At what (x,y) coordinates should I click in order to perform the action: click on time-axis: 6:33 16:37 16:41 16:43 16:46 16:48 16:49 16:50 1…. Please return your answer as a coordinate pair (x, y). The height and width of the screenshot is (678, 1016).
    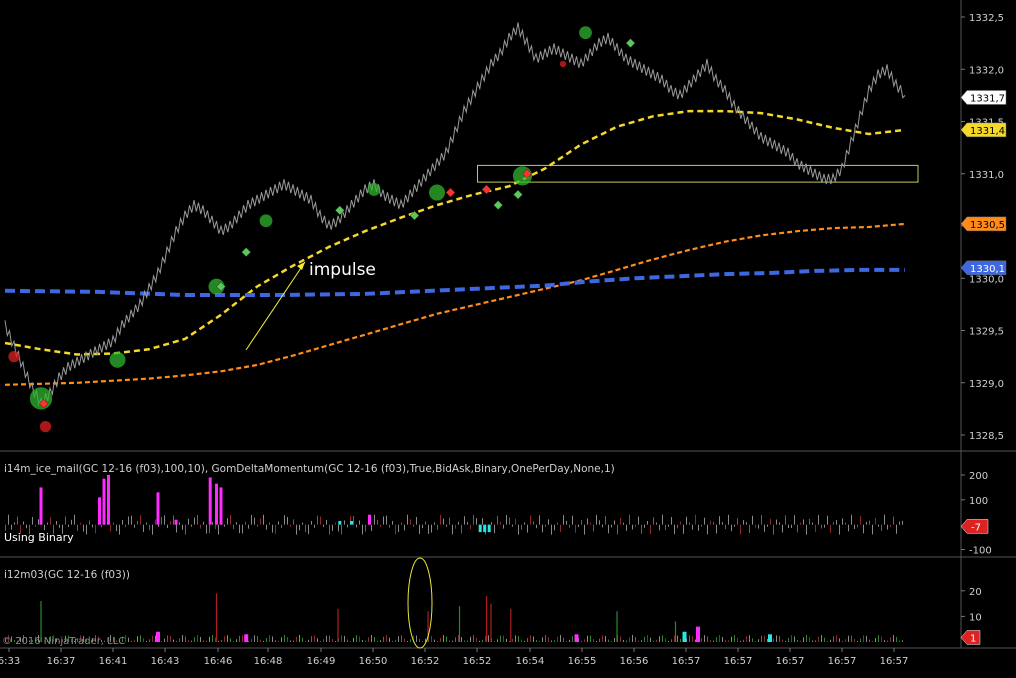
    Looking at the image, I should click on (454, 657).